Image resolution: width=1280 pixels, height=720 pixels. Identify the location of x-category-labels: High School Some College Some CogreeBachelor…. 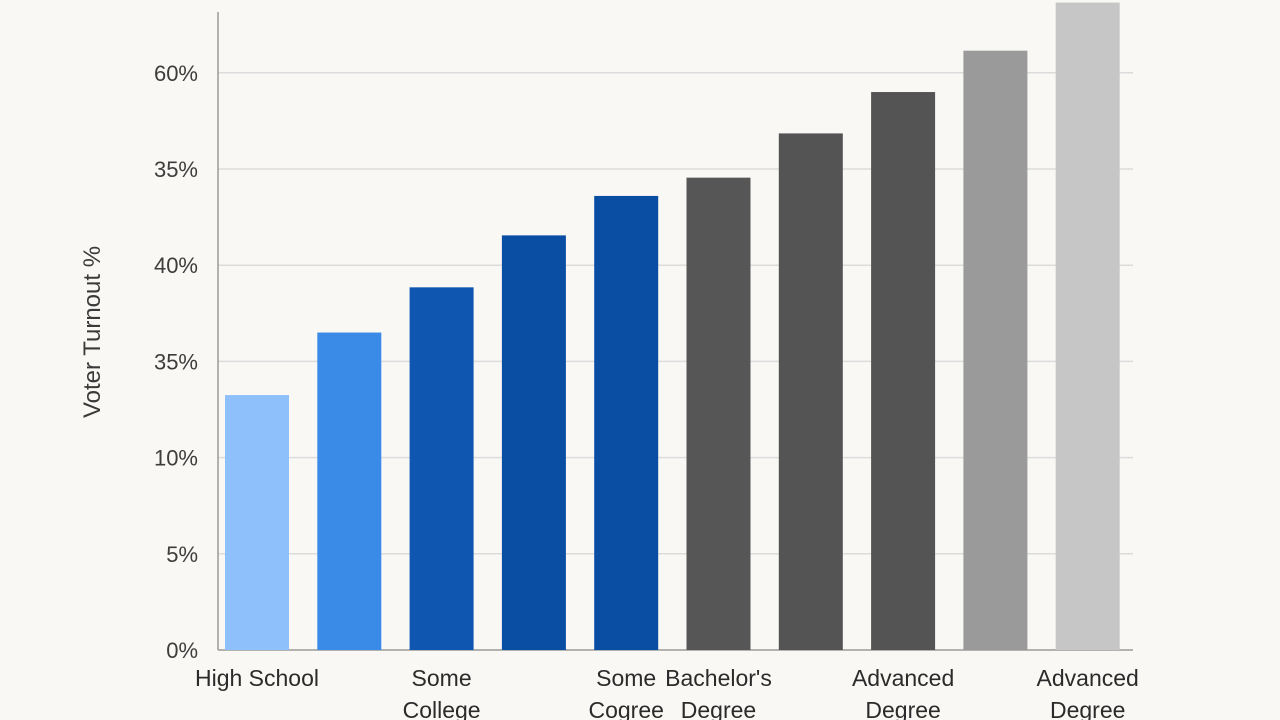
(667, 692).